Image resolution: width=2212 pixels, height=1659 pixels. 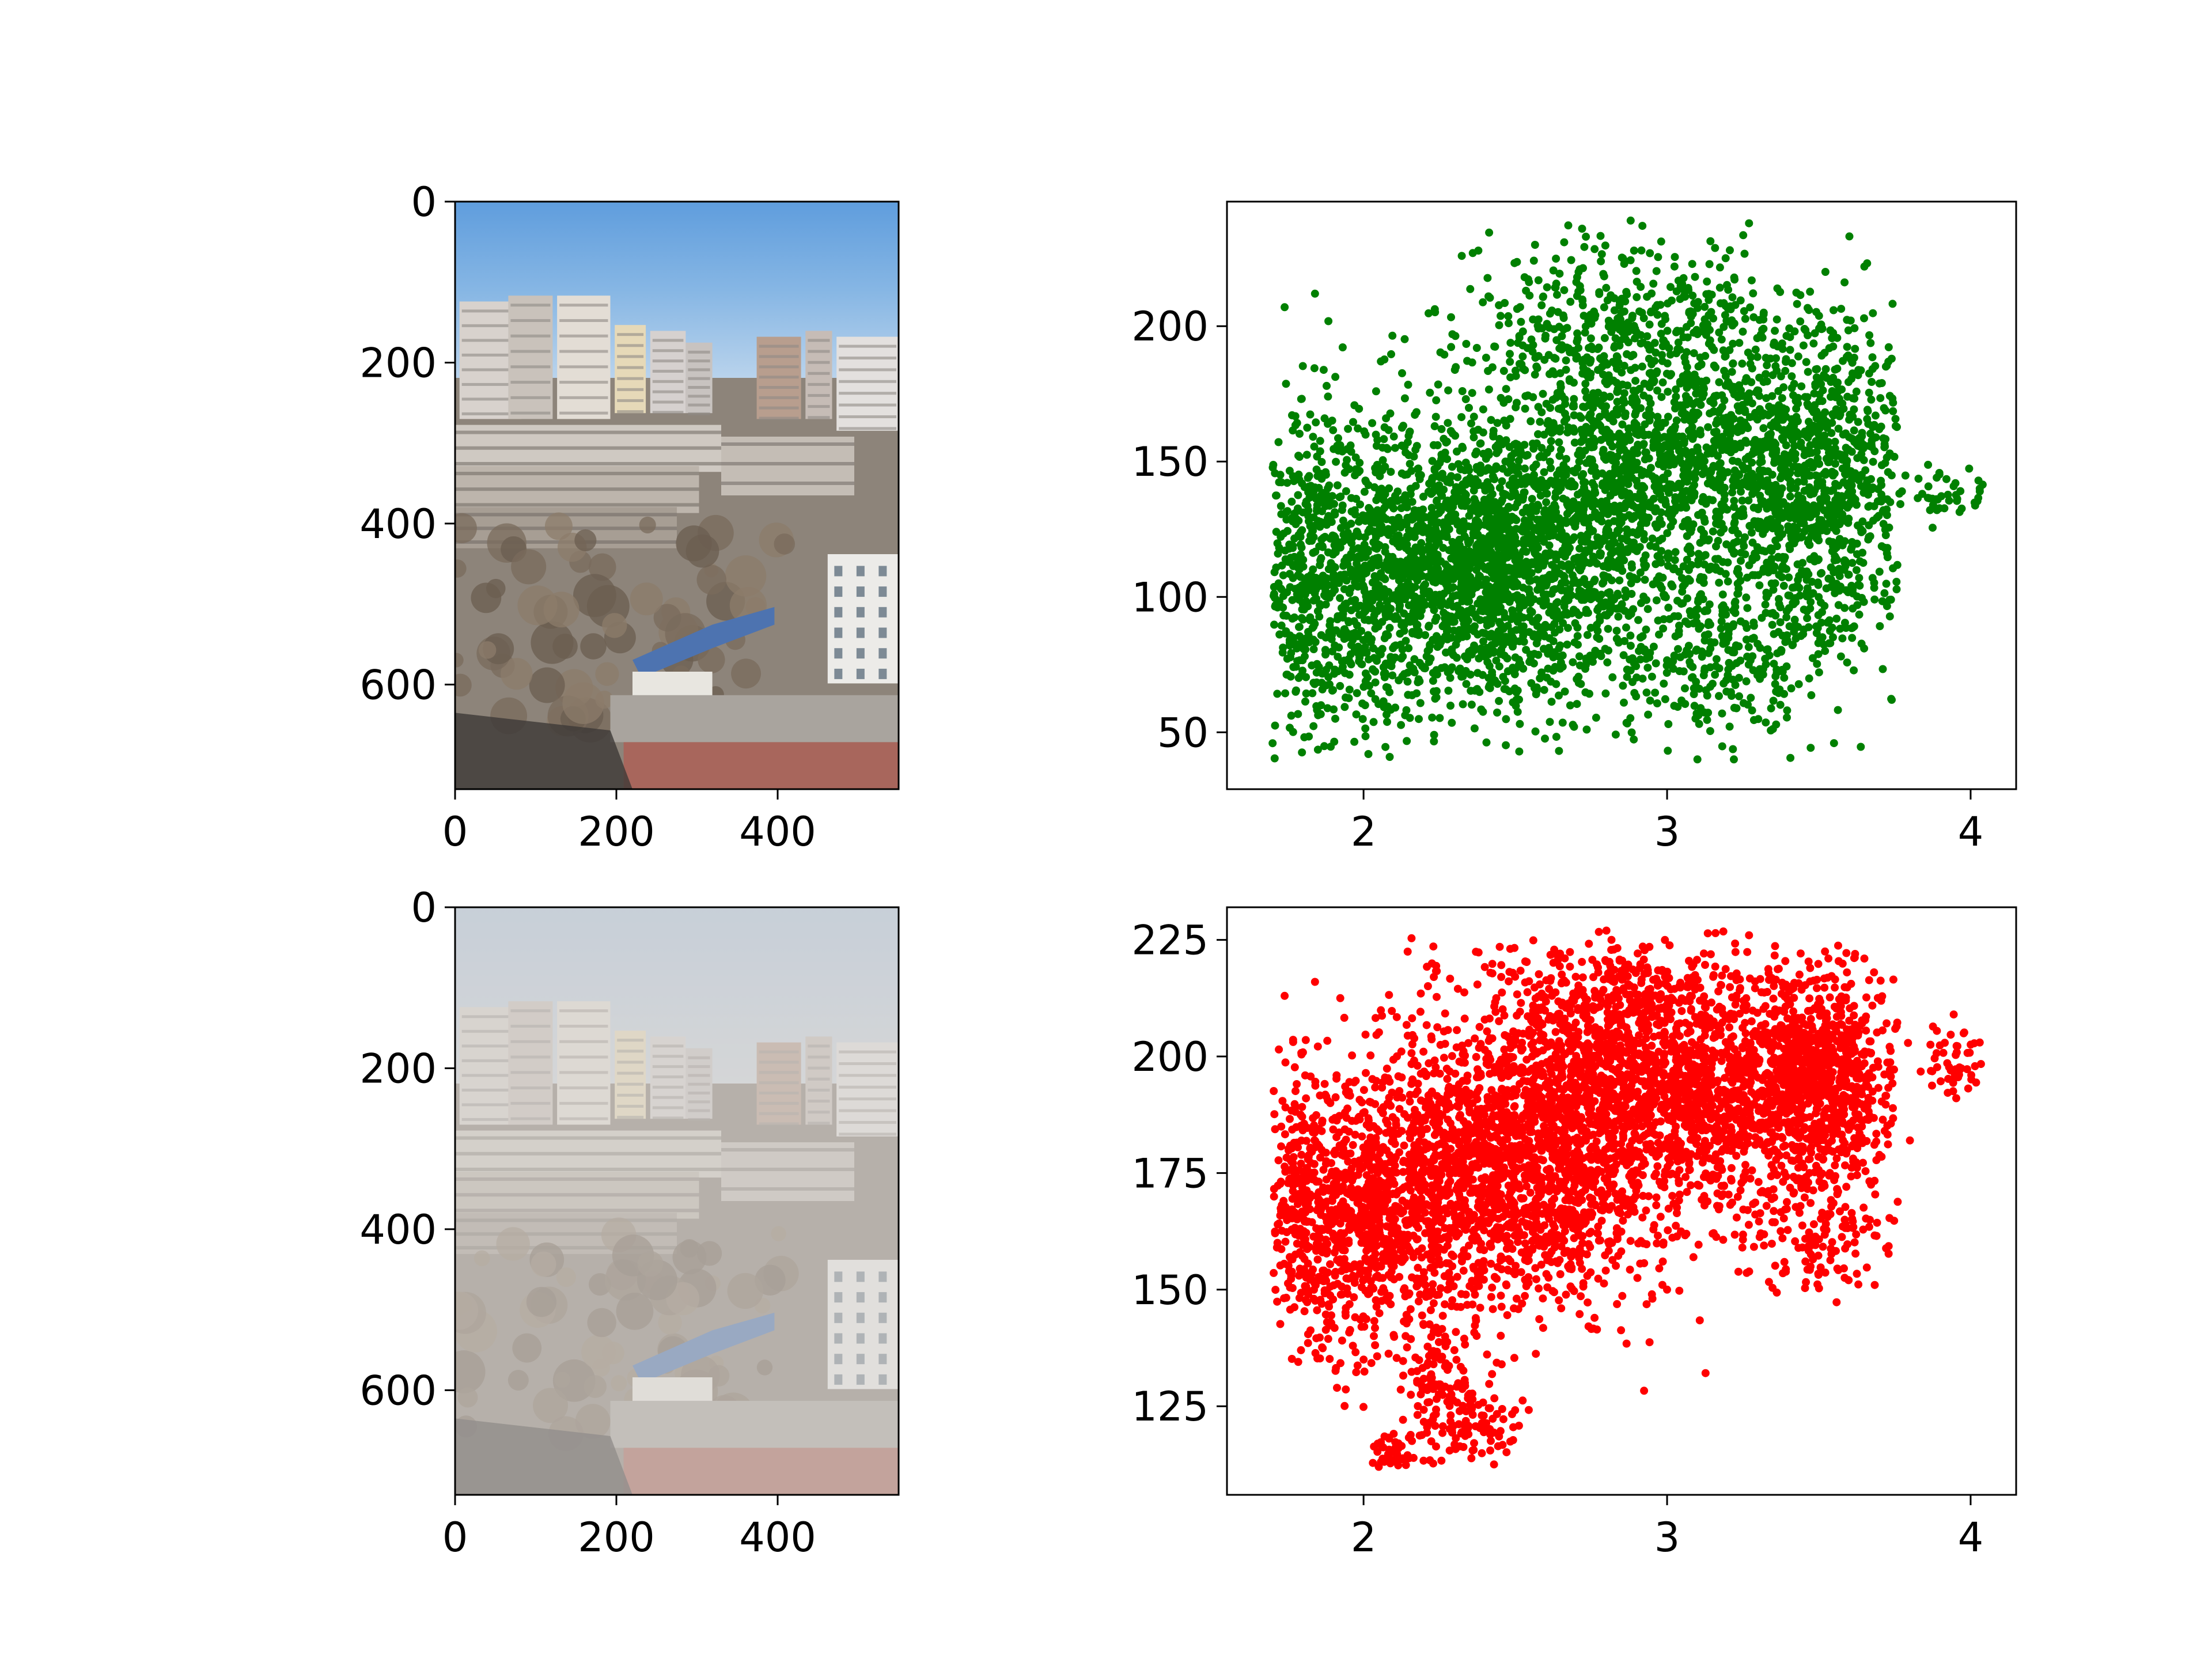 I want to click on clear-image-axis-ticks: 0 200 400 0 200 400 600, so click(x=587, y=517).